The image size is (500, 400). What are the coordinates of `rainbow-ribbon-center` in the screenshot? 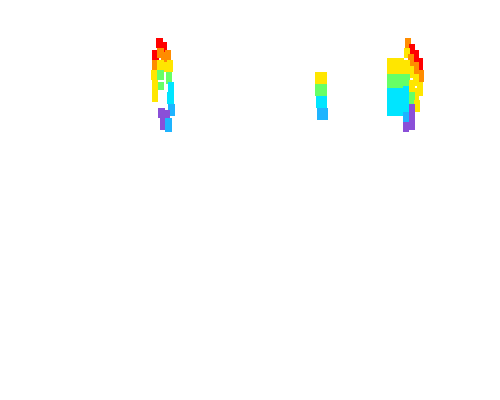 It's located at (321, 96).